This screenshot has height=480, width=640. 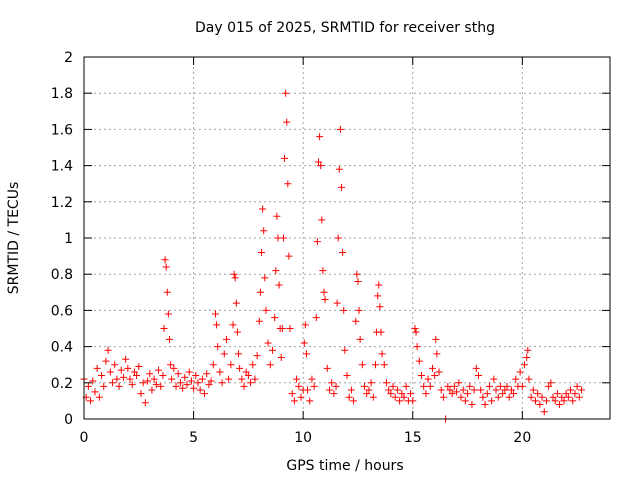 I want to click on y-tick-label: 0.6, so click(x=62, y=311).